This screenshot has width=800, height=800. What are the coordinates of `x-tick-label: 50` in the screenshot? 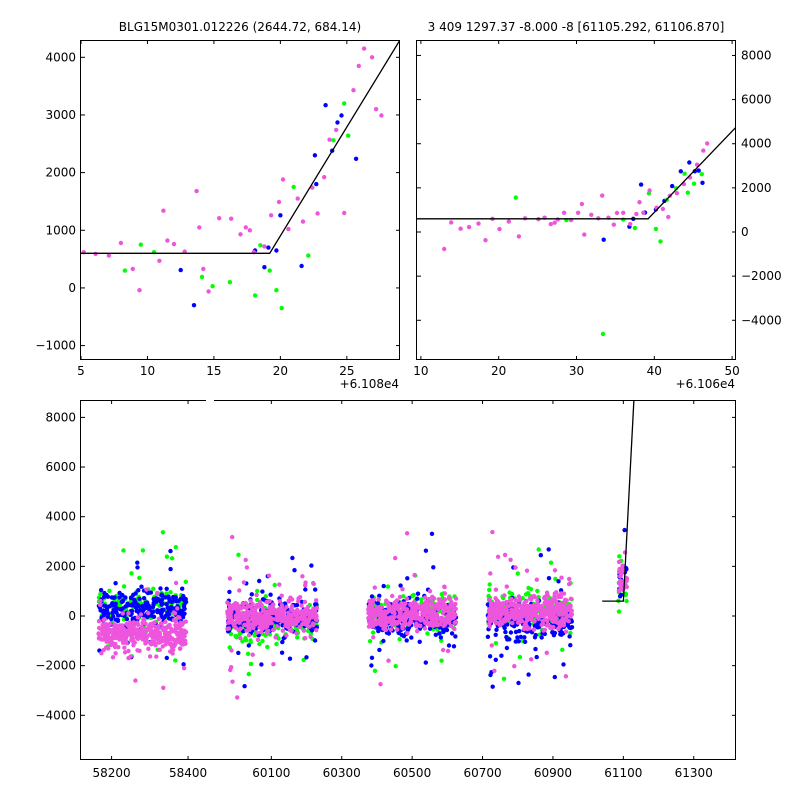 It's located at (731, 371).